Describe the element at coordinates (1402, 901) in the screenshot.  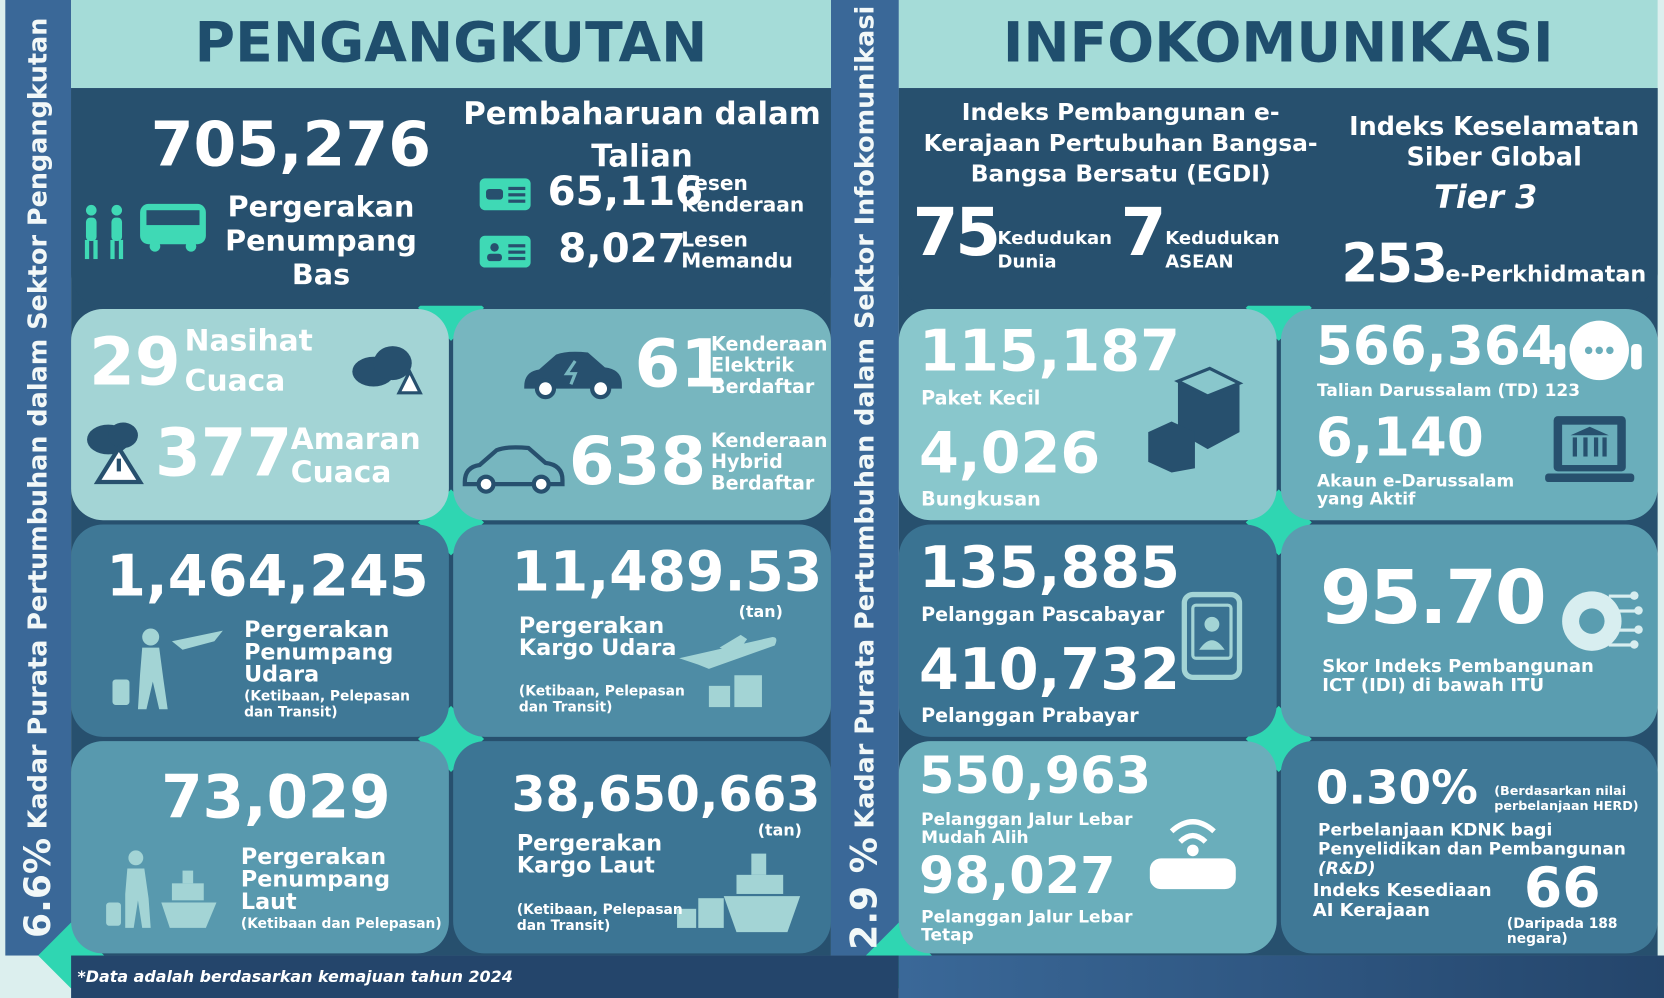
I see `stat-label: Indeks Kesediaan AI Kerajaan` at that location.